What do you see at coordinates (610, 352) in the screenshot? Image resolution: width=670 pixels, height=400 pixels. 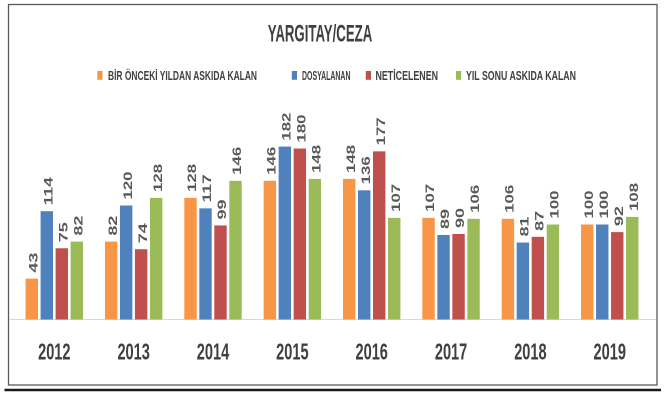 I see `svg-text: 2019` at bounding box center [610, 352].